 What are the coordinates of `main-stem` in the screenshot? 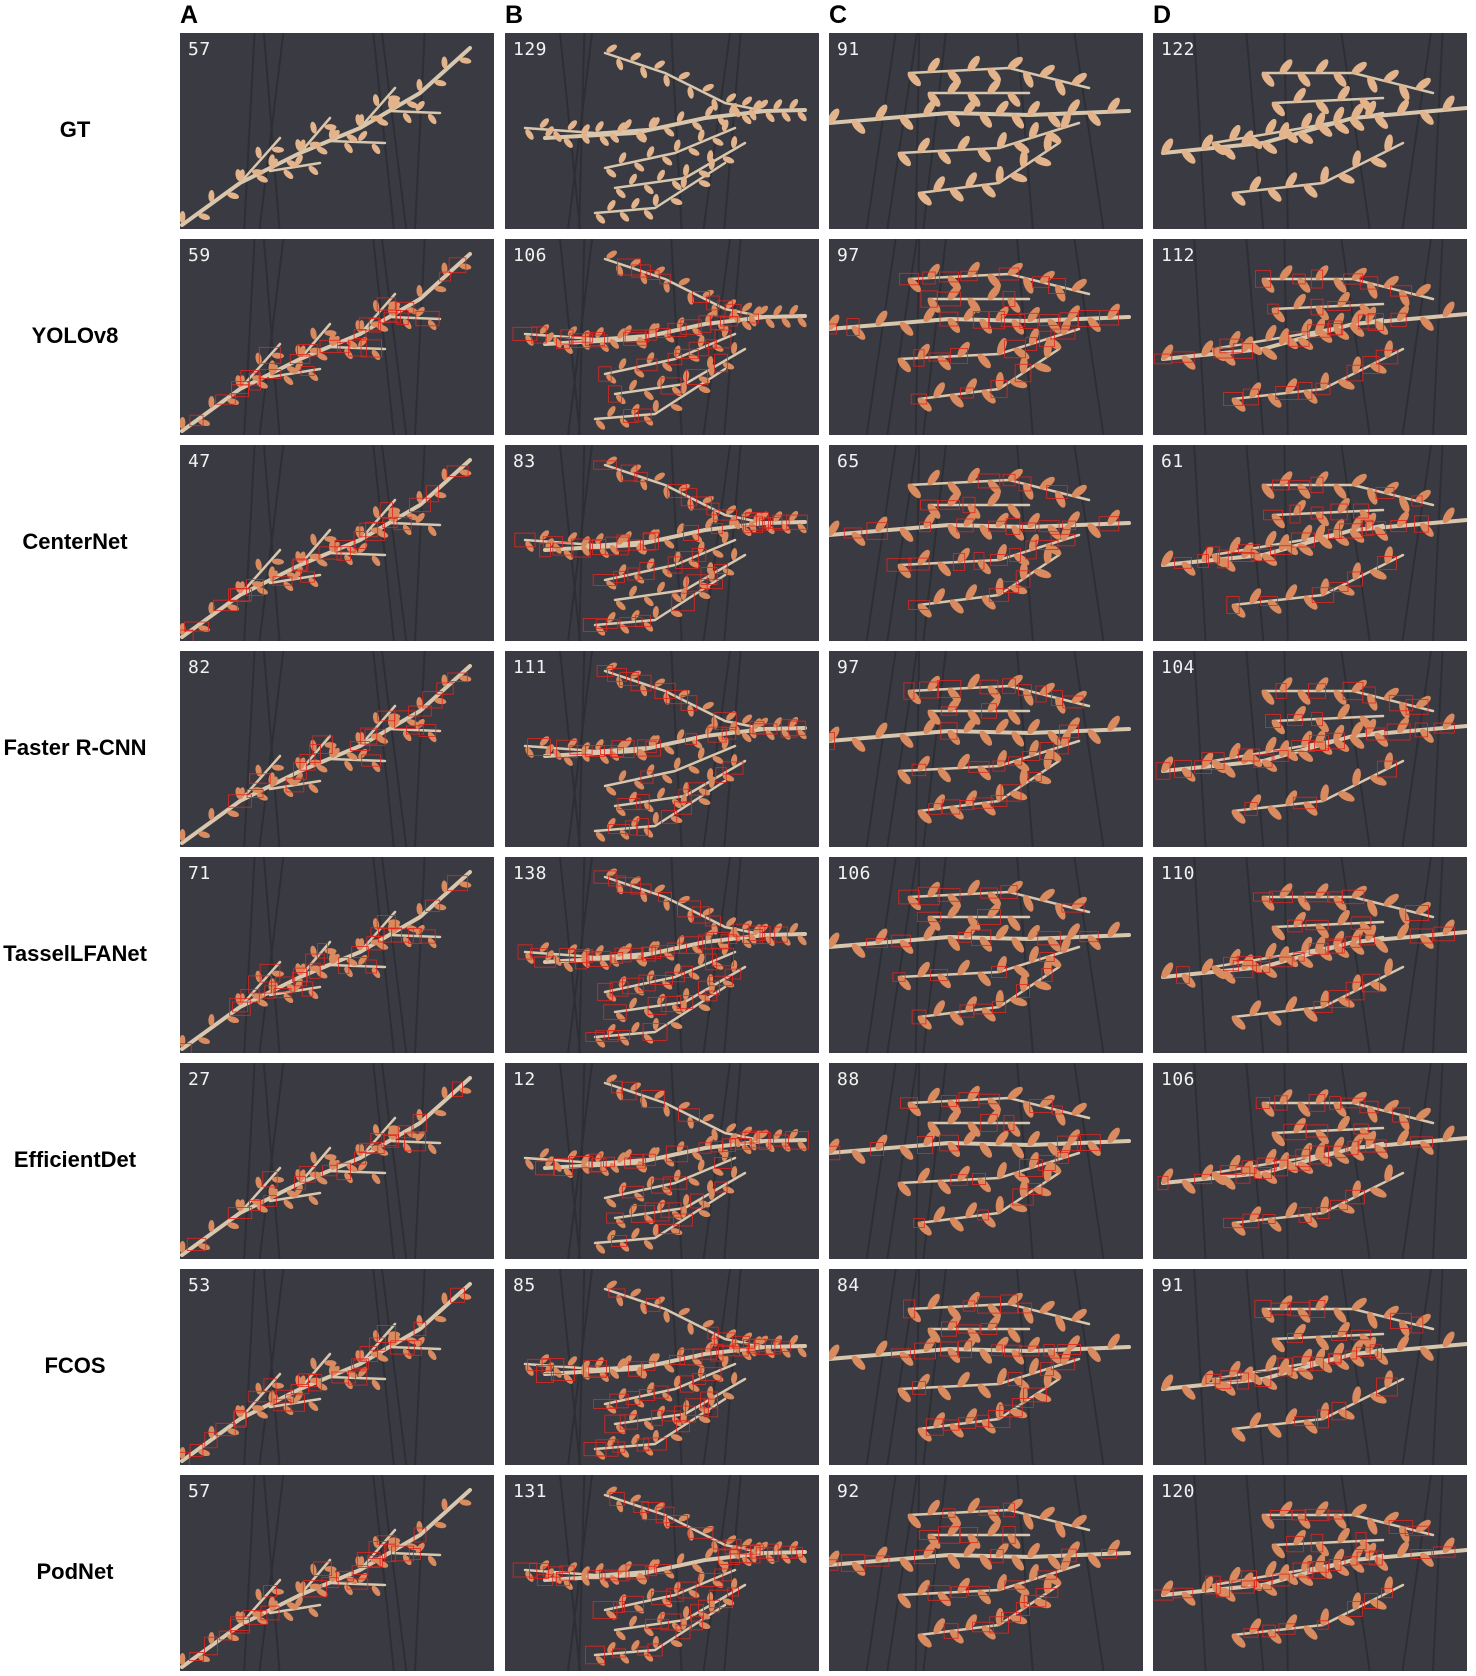 It's located at (675, 1360).